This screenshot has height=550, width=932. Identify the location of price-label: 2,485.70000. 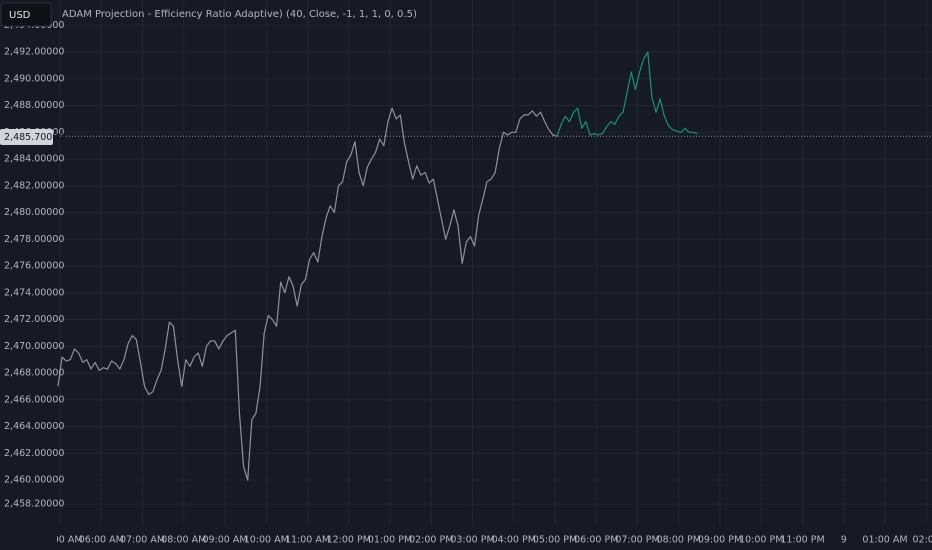
(34, 137).